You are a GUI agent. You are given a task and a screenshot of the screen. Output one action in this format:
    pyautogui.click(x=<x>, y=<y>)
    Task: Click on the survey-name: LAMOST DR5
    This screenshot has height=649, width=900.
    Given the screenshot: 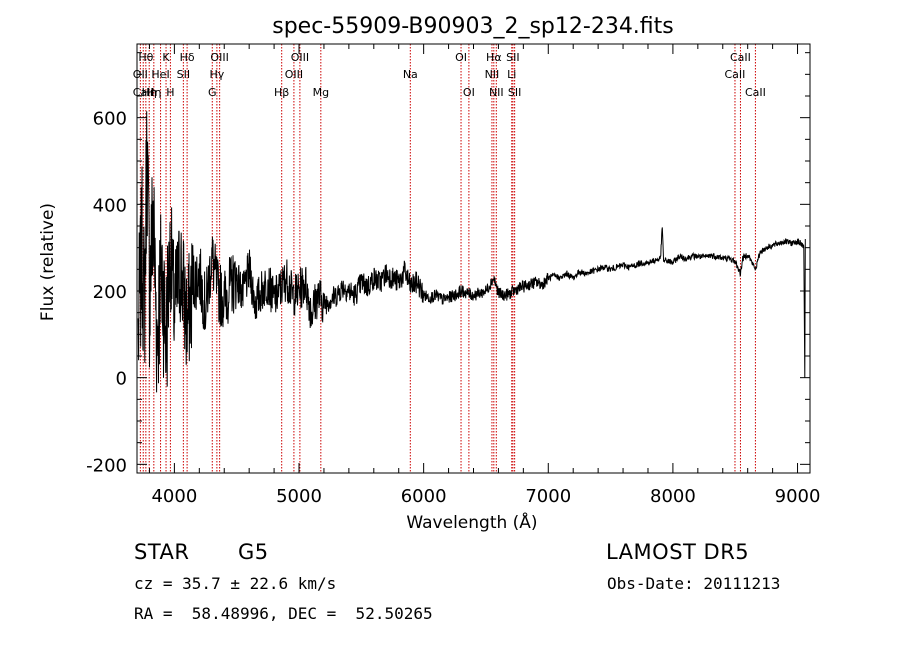 What is the action you would take?
    pyautogui.click(x=678, y=552)
    